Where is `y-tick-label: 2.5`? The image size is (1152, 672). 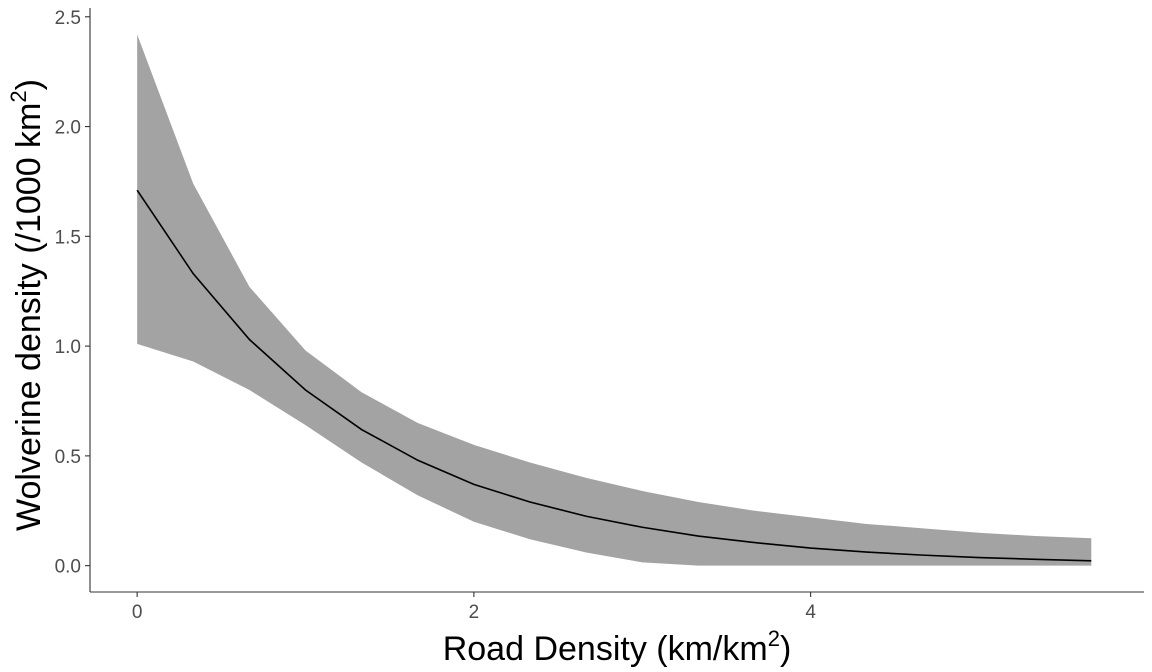
y-tick-label: 2.5 is located at coordinates (68, 18).